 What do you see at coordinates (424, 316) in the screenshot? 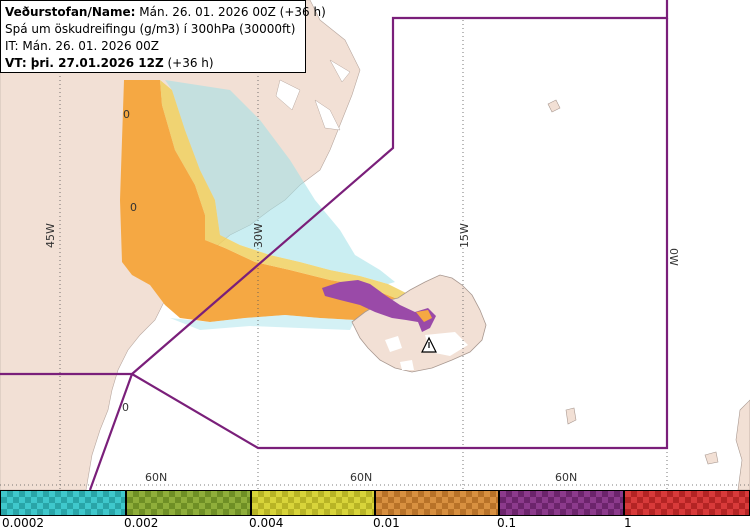
I see `ash-core-orange` at bounding box center [424, 316].